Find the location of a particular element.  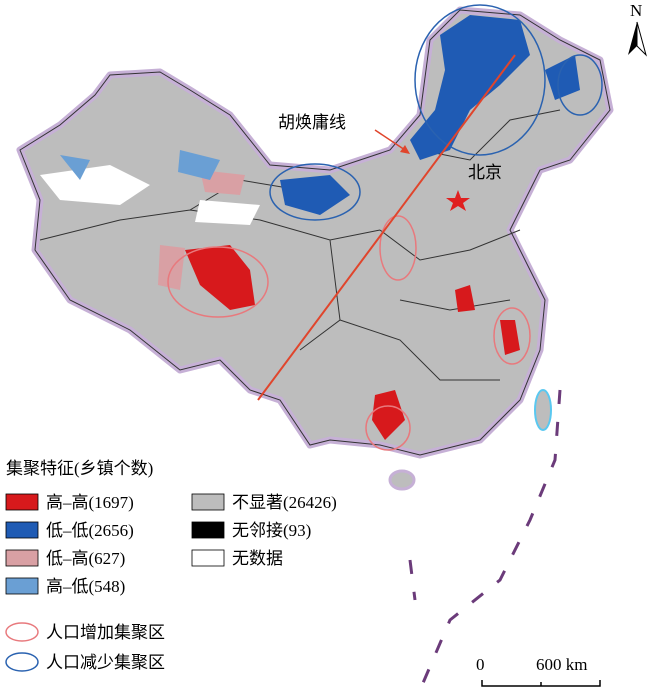

scale-bar is located at coordinates (541, 683).